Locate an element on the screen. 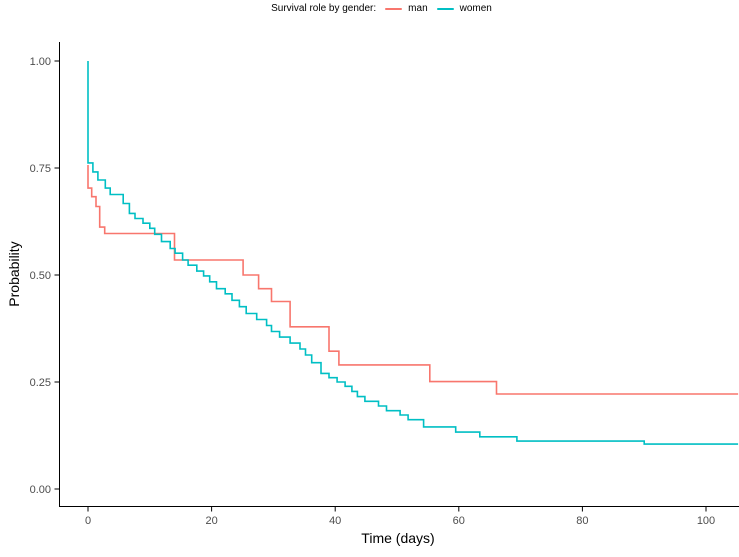  x-tick-label: 80 is located at coordinates (582, 521).